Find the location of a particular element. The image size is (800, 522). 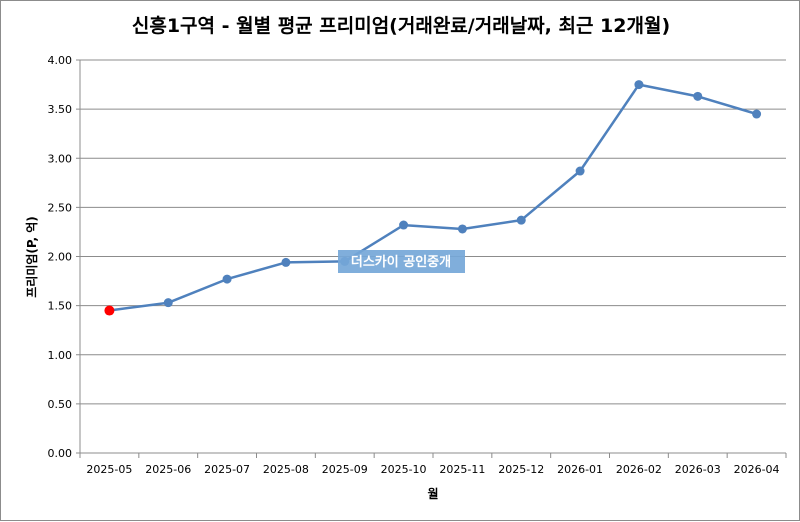

x-tick-label: 2025-07 is located at coordinates (227, 469).